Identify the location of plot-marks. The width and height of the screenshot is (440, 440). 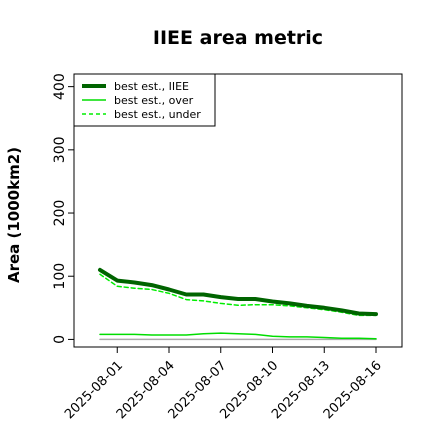
(238, 304).